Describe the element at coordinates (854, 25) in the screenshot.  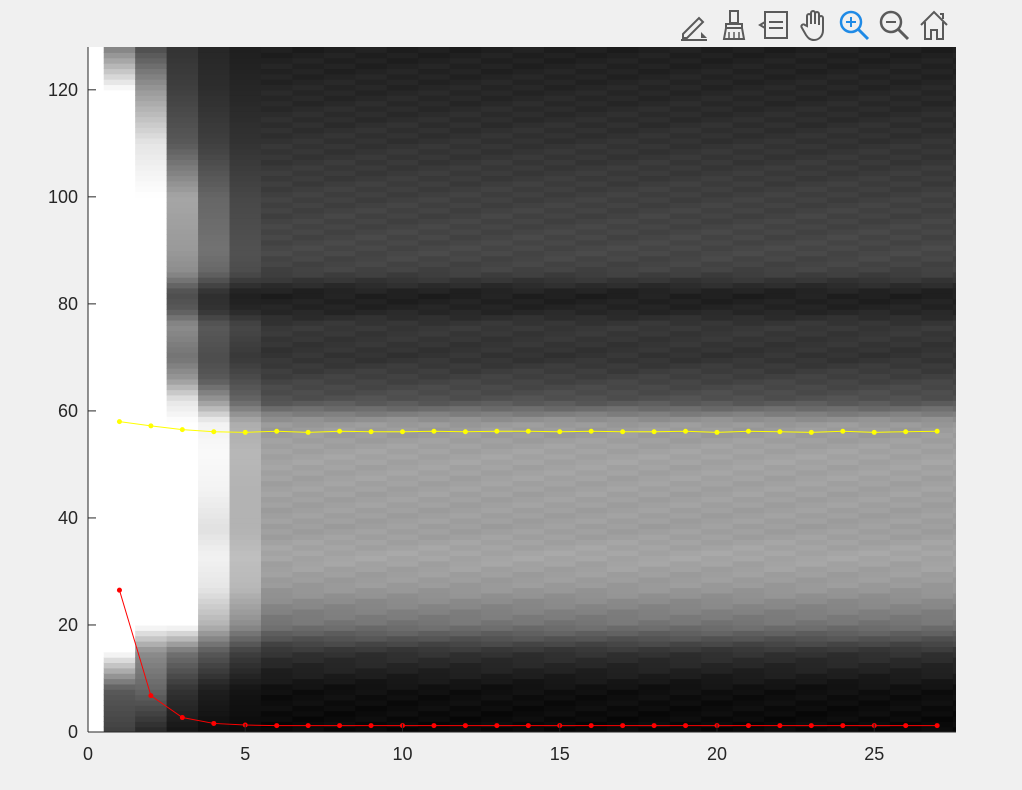
I see `zoom-in-button` at that location.